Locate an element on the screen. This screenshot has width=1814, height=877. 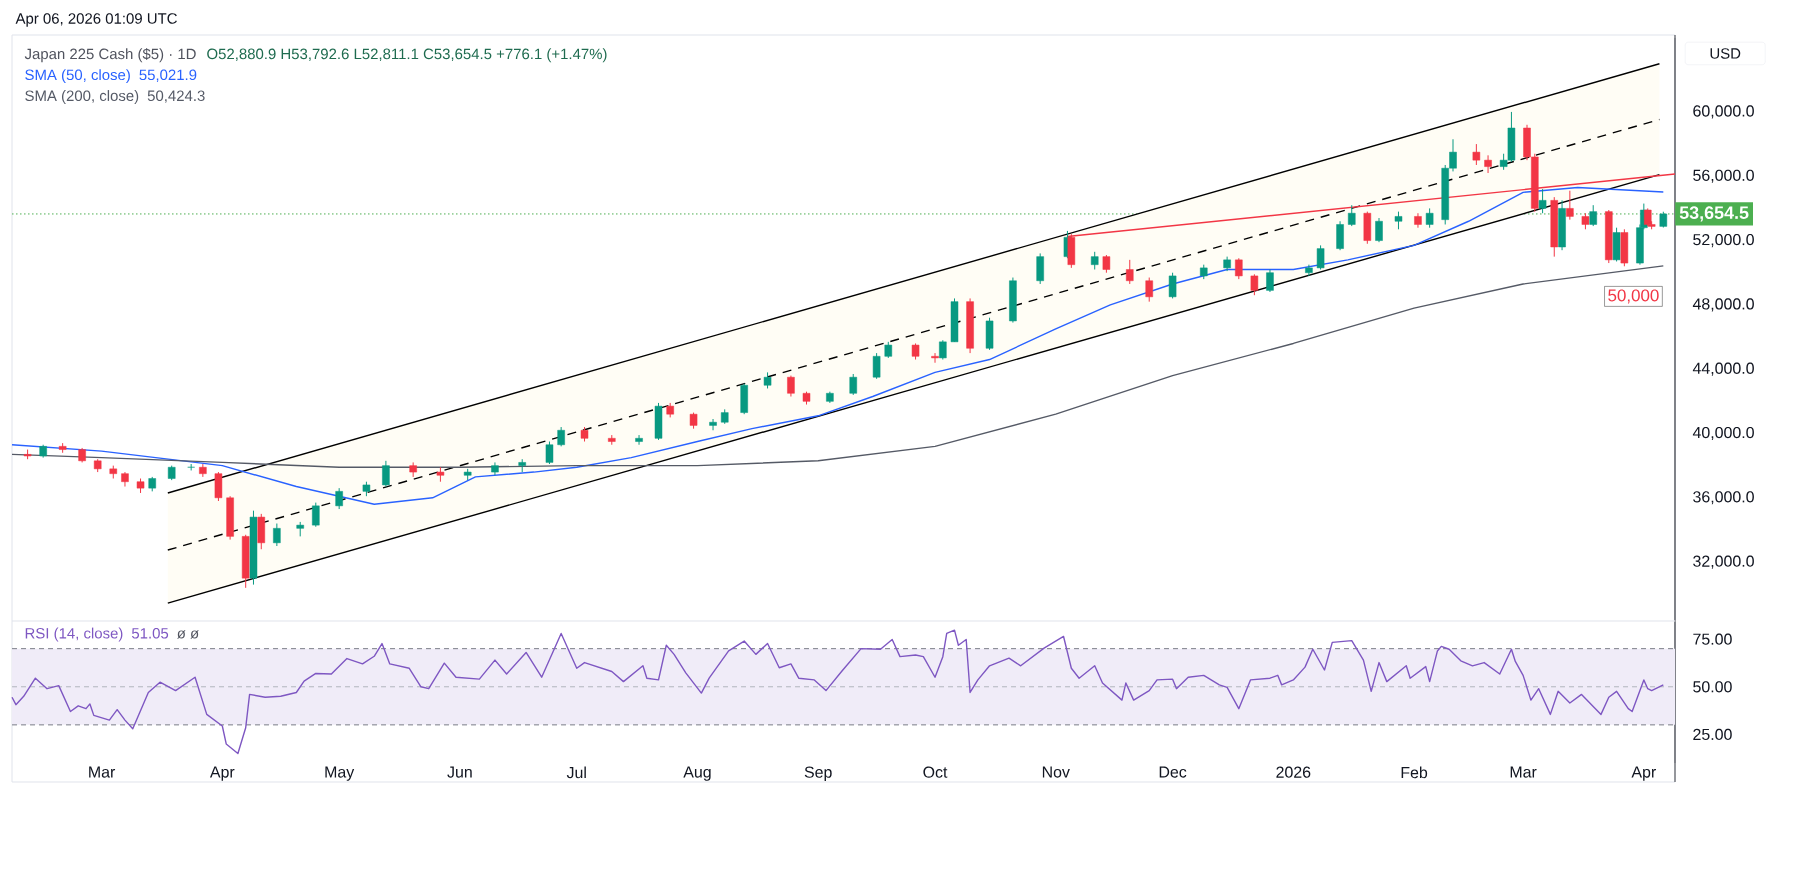
x-tick-label: Feb is located at coordinates (1414, 772).